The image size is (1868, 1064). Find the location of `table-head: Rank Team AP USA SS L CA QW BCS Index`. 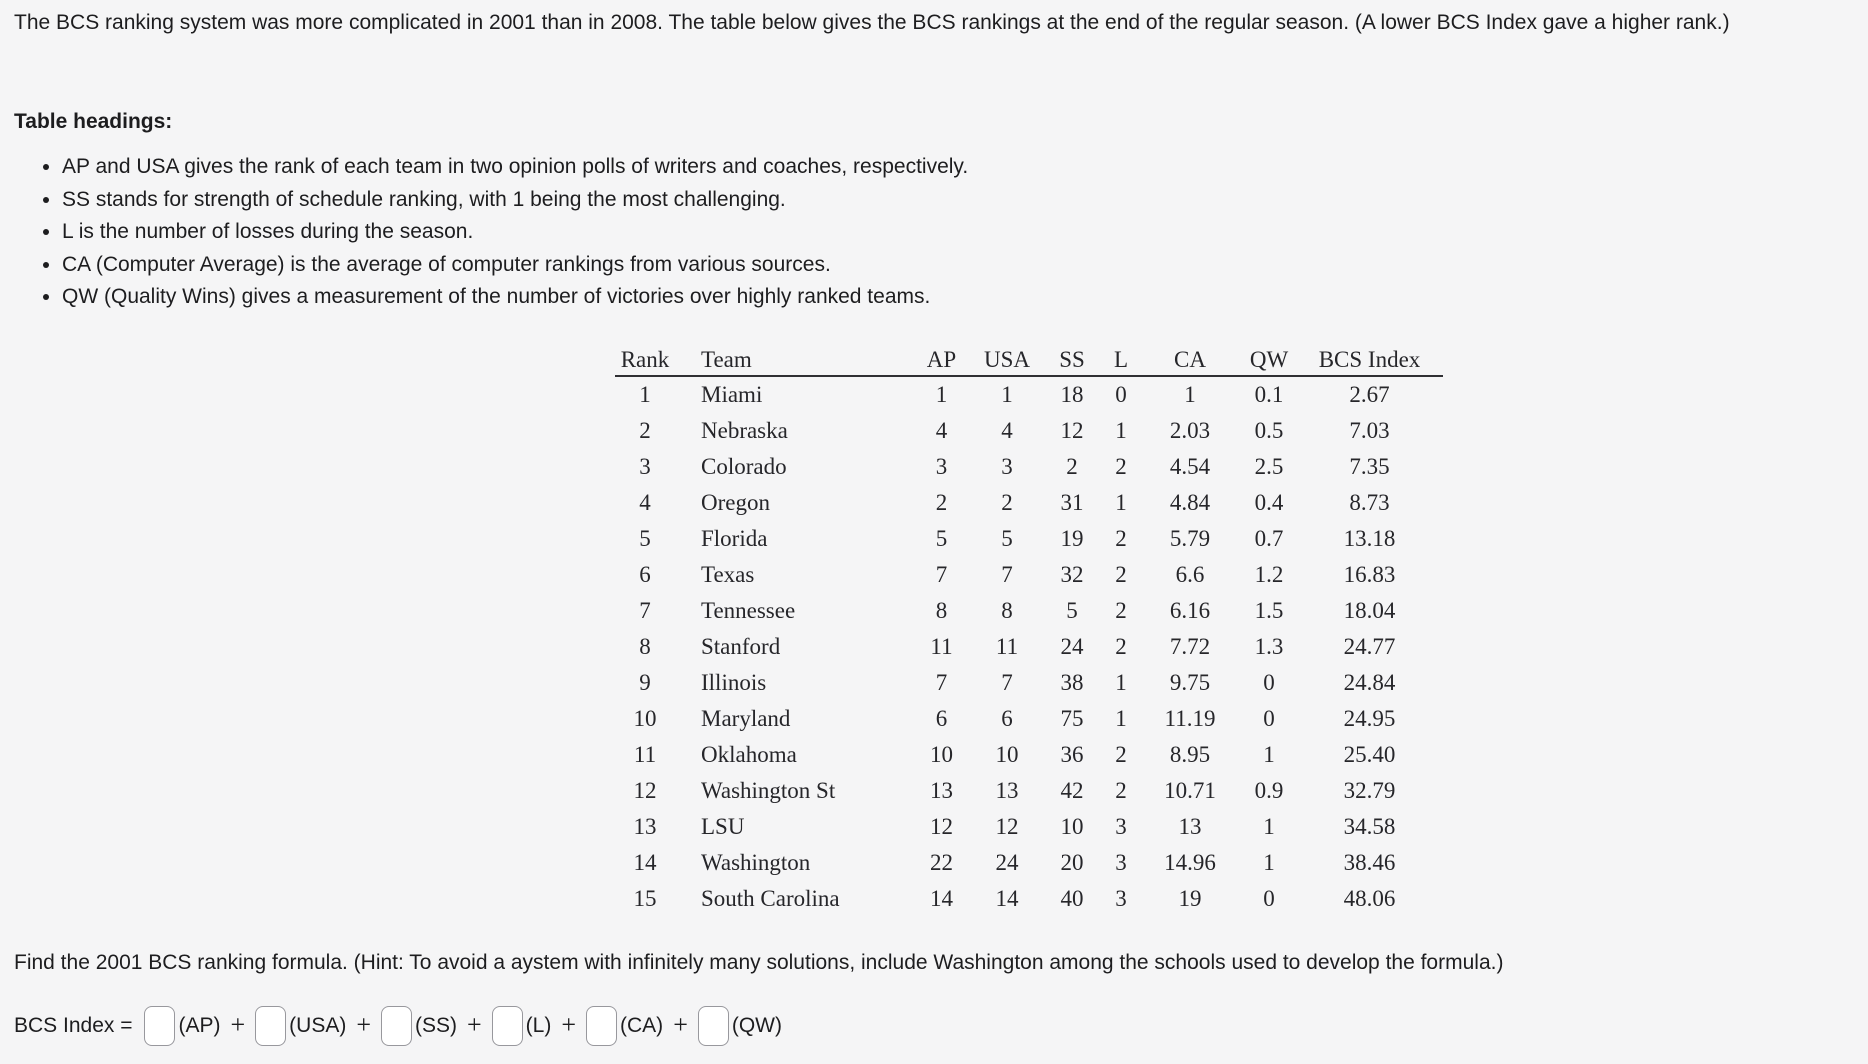

table-head: Rank Team AP USA SS L CA QW BCS Index is located at coordinates (1029, 360).